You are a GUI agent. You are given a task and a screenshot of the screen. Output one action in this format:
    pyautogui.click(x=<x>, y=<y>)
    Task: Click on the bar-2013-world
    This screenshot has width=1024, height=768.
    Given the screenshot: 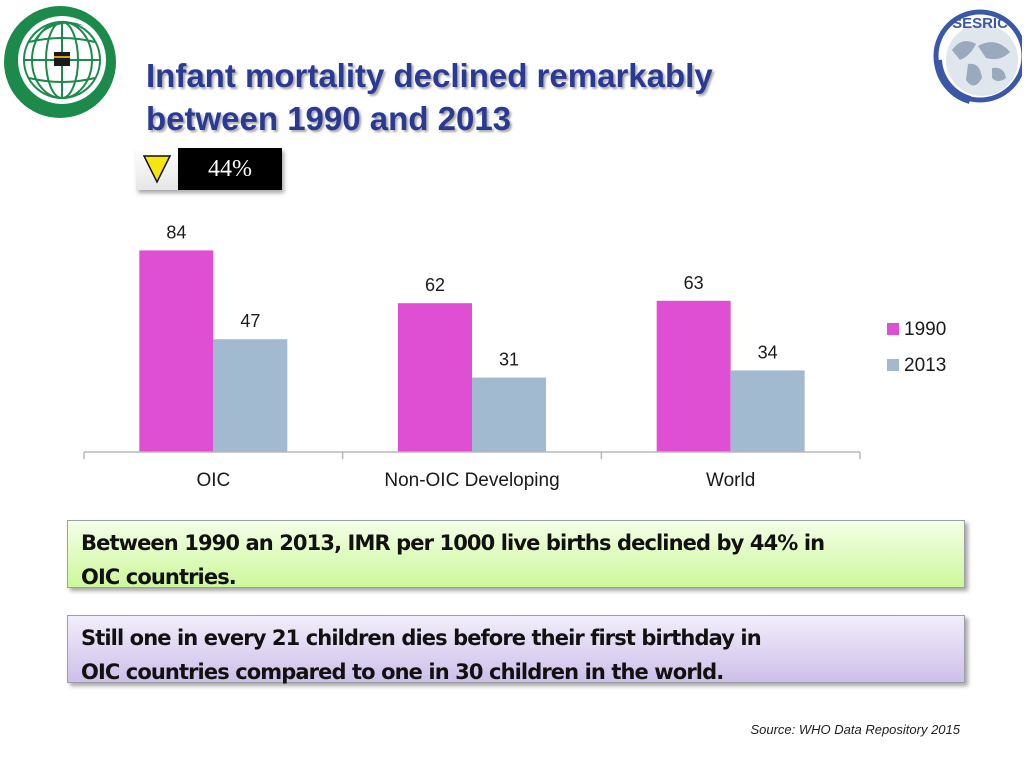 What is the action you would take?
    pyautogui.click(x=767, y=411)
    